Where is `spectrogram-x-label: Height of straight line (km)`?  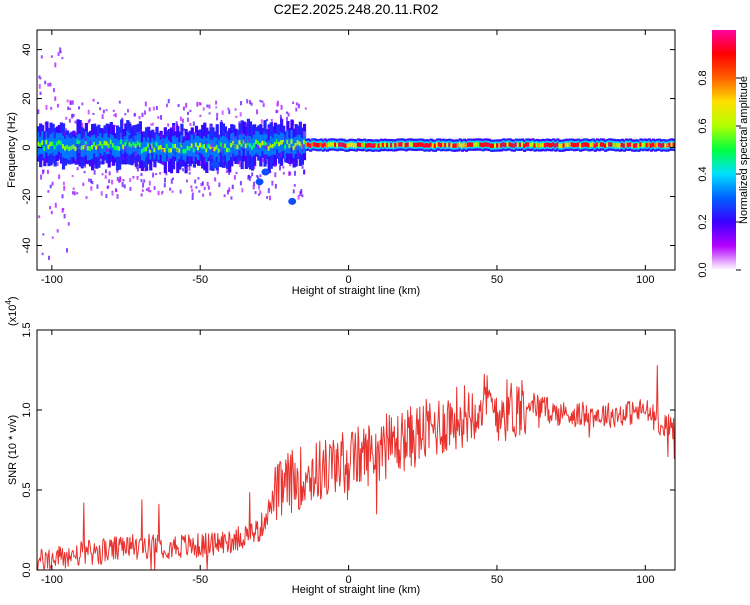
spectrogram-x-label: Height of straight line (km) is located at coordinates (356, 291).